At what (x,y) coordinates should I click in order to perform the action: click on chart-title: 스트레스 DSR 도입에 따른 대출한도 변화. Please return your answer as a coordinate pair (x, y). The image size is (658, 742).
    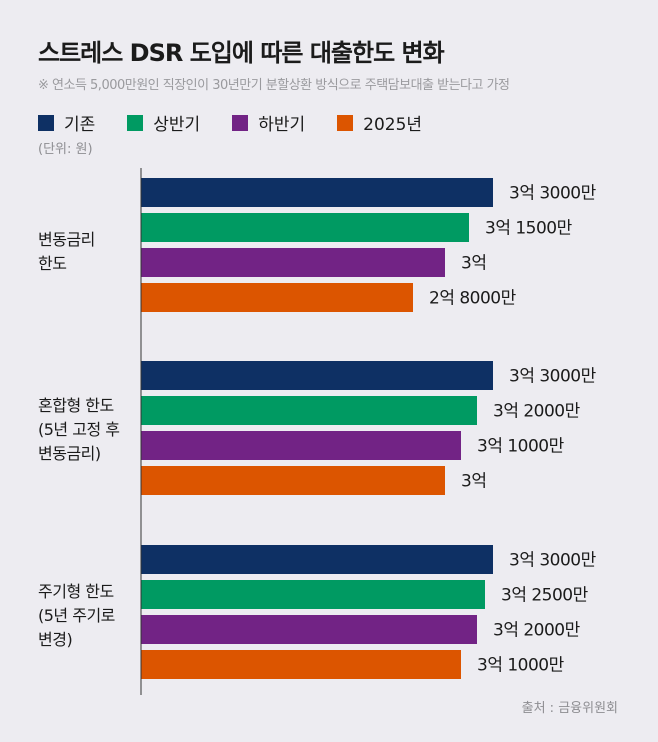
    Looking at the image, I should click on (241, 53).